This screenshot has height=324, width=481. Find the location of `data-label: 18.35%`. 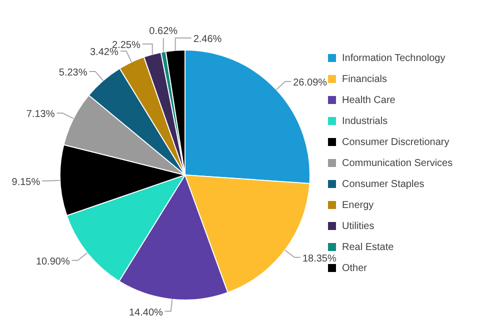

data-label: 18.35% is located at coordinates (319, 258).